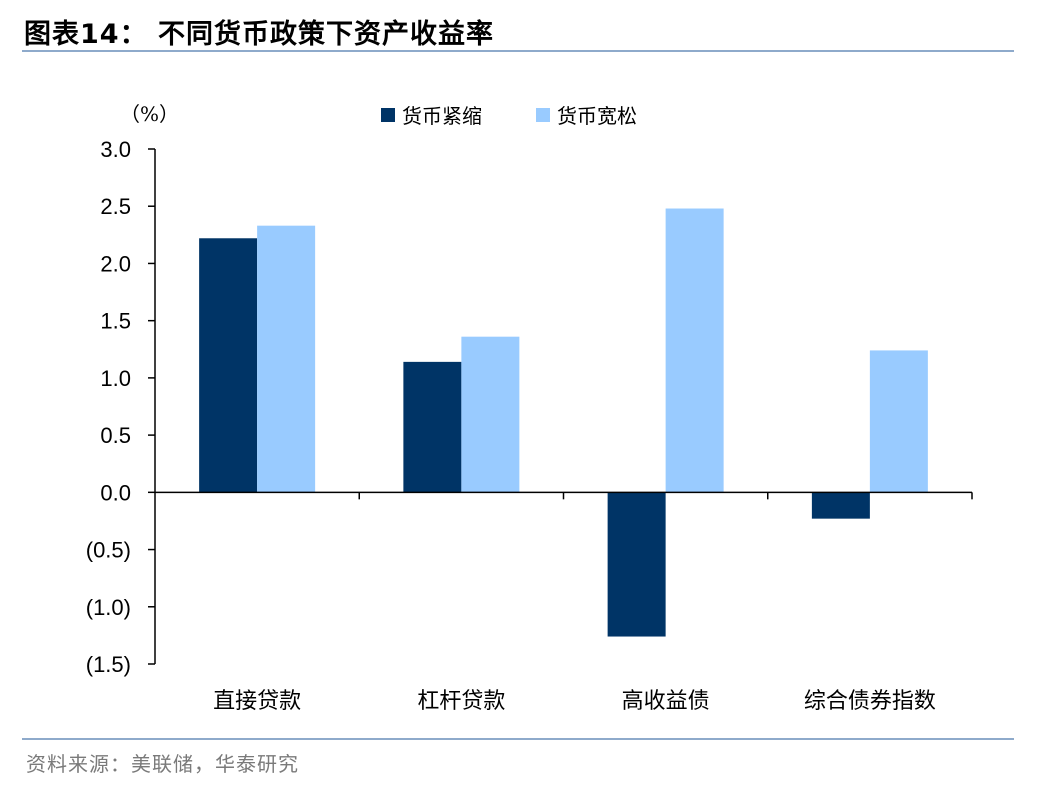 This screenshot has height=792, width=1048. I want to click on y-tick-label: 1.0, so click(115, 378).